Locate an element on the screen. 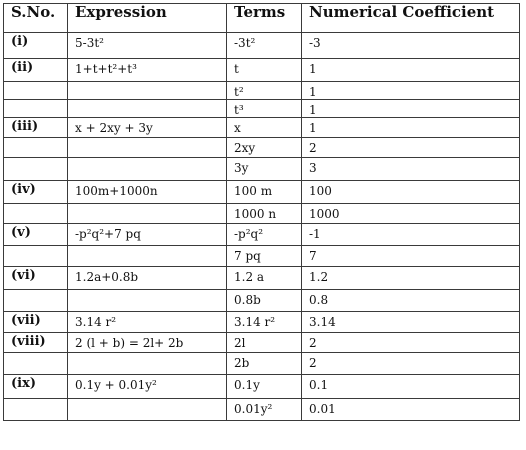 This screenshot has height=450, width=526. cell-term: 0.1y is located at coordinates (264, 386).